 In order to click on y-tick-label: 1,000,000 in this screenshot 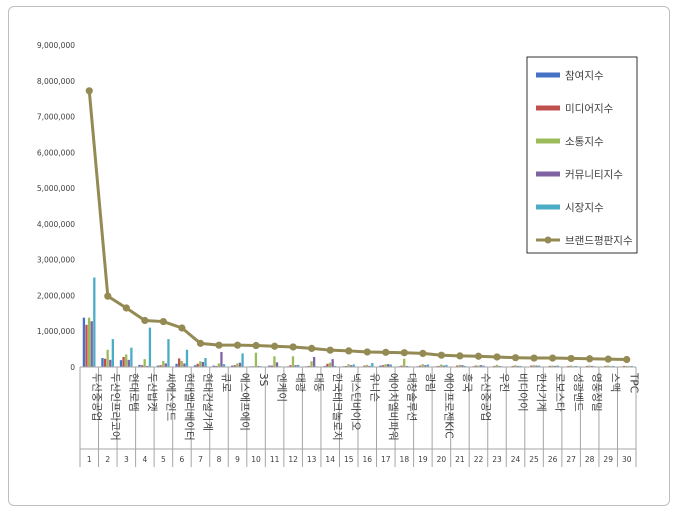, I will do `click(56, 331)`.